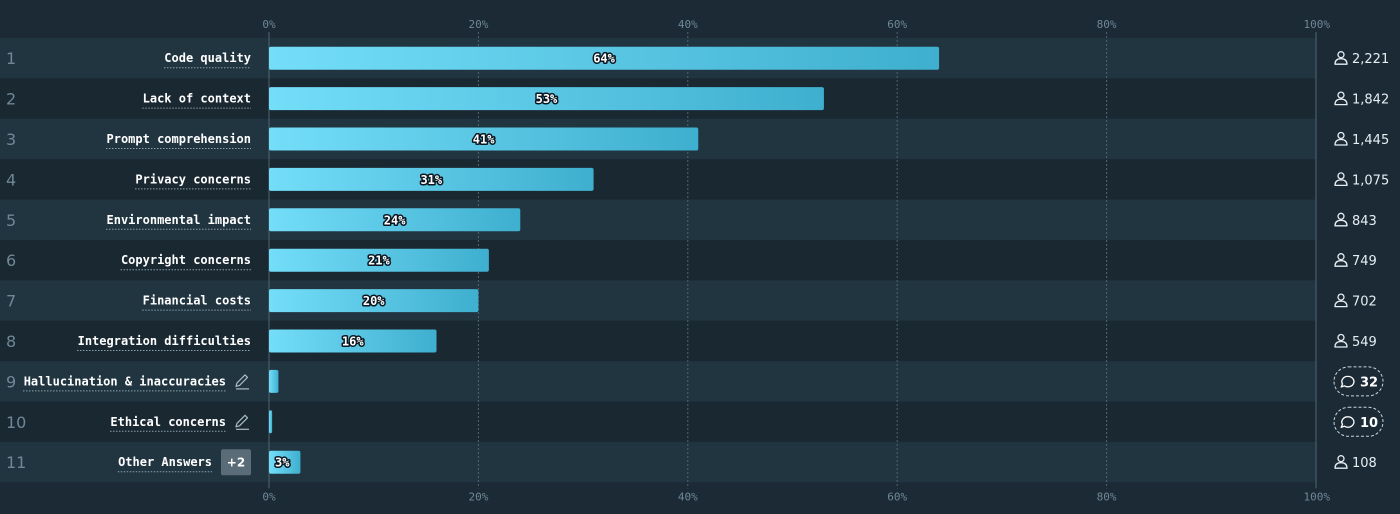 This screenshot has width=1400, height=514. I want to click on comment-count: 32, so click(1369, 382).